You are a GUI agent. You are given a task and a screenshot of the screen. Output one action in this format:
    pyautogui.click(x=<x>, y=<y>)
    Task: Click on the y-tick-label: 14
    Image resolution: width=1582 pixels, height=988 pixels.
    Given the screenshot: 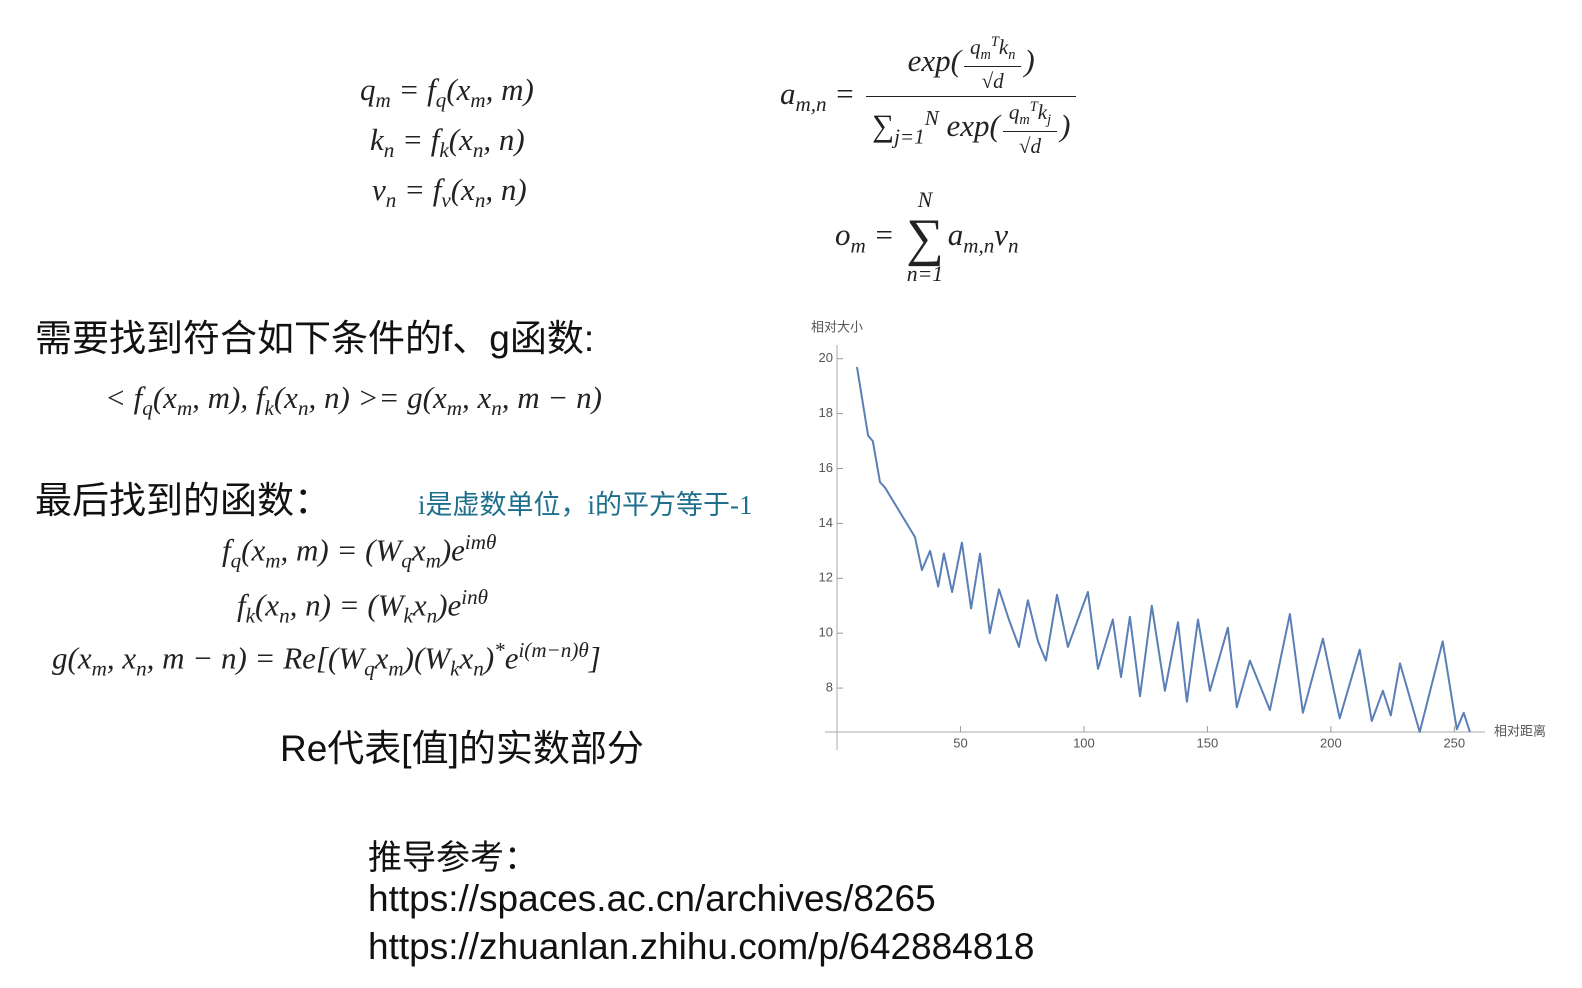 What is the action you would take?
    pyautogui.click(x=826, y=522)
    